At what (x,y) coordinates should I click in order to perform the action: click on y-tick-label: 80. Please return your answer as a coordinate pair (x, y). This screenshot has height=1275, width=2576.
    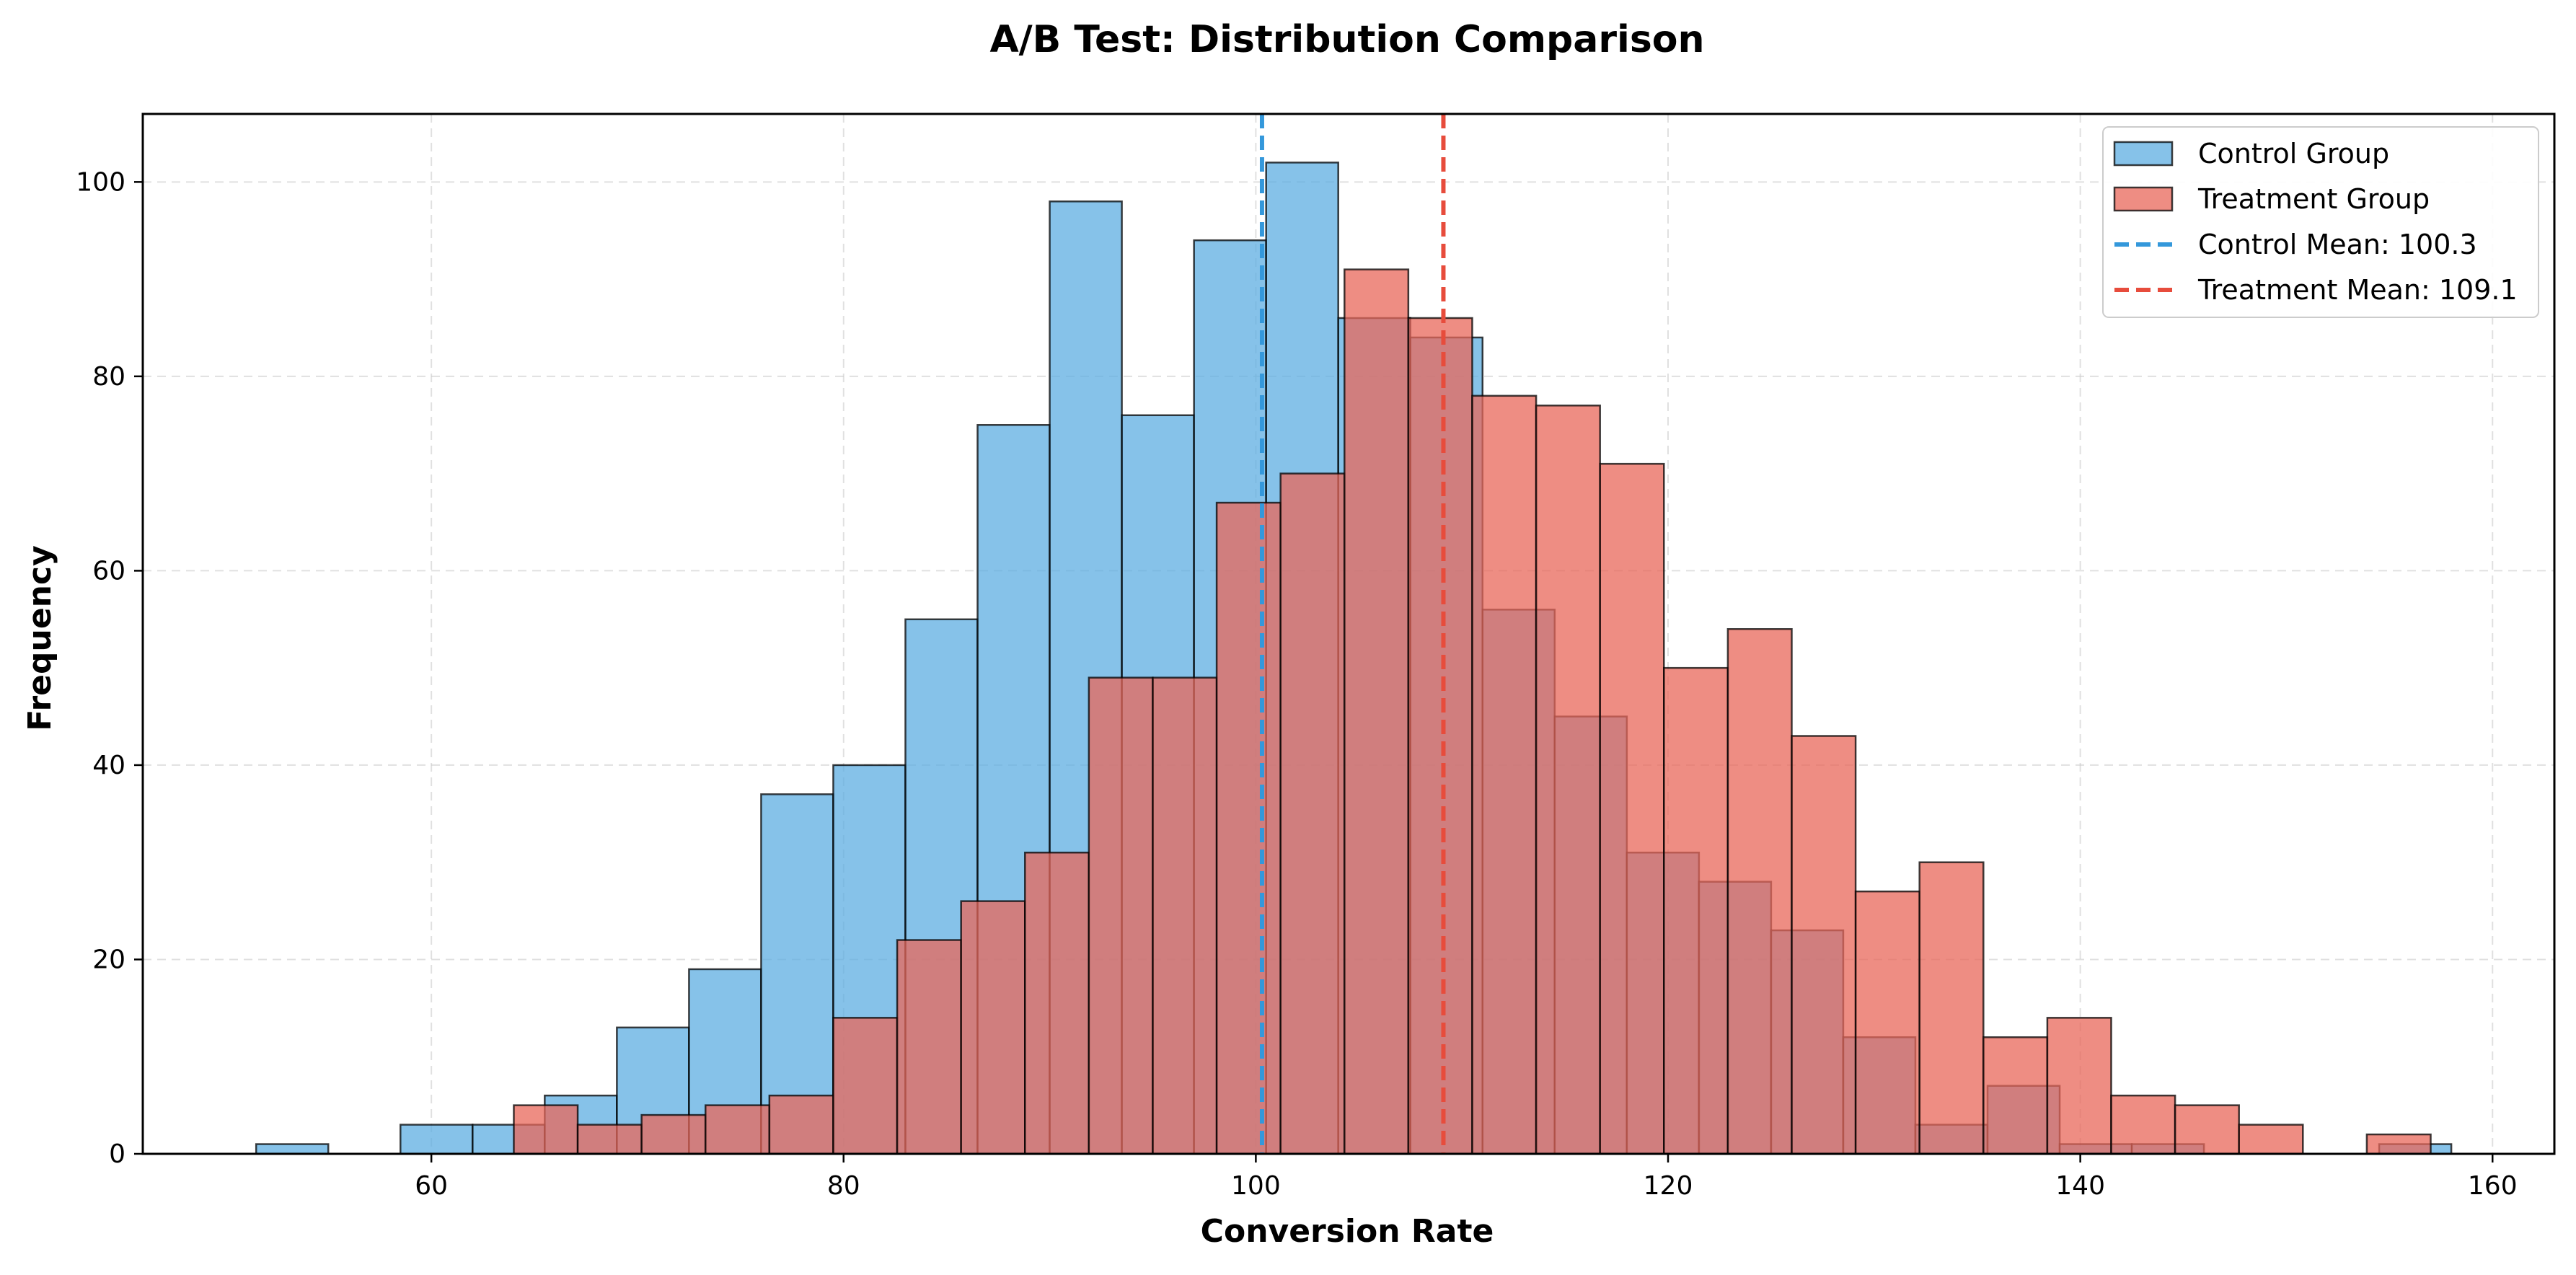
    Looking at the image, I should click on (108, 377).